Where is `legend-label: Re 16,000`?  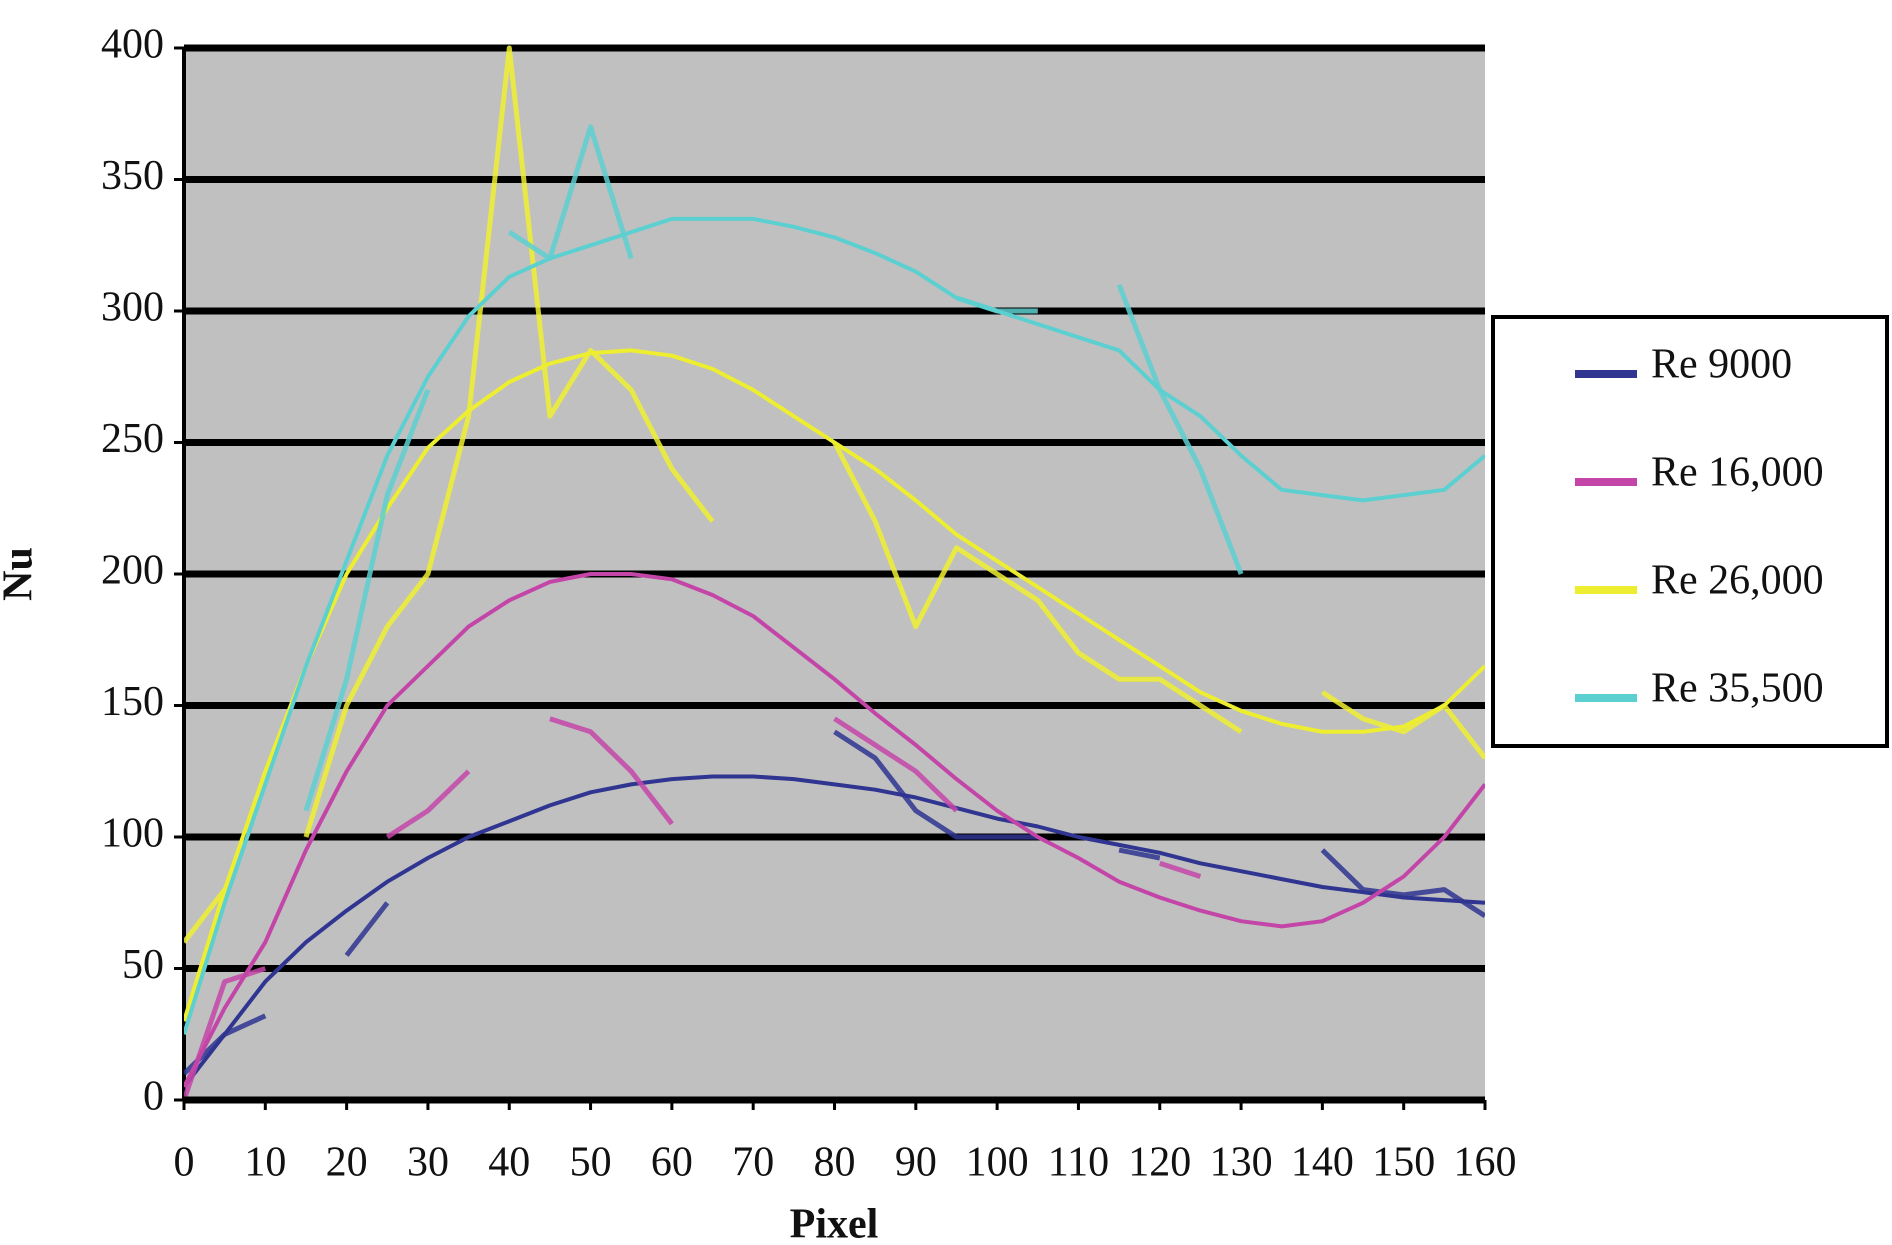 legend-label: Re 16,000 is located at coordinates (1737, 473).